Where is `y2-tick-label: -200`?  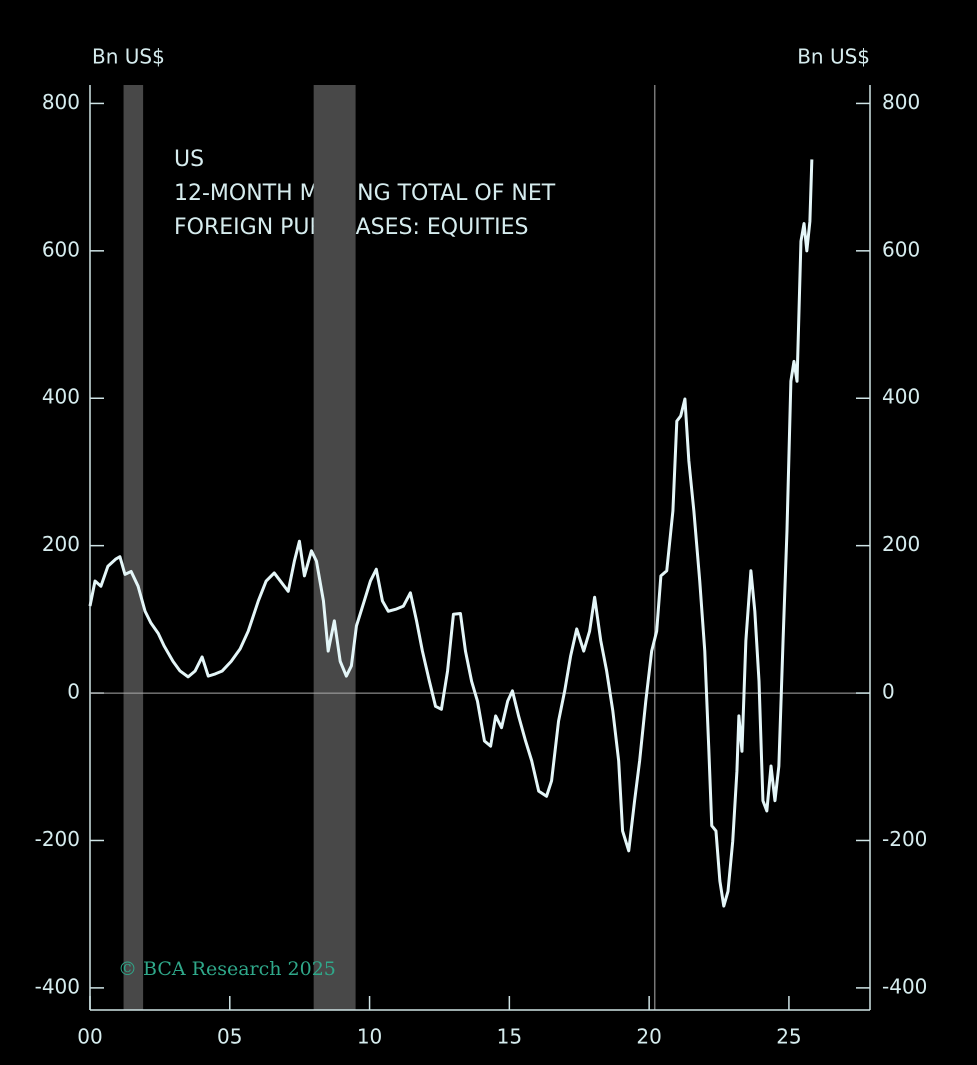 y2-tick-label: -200 is located at coordinates (904, 839).